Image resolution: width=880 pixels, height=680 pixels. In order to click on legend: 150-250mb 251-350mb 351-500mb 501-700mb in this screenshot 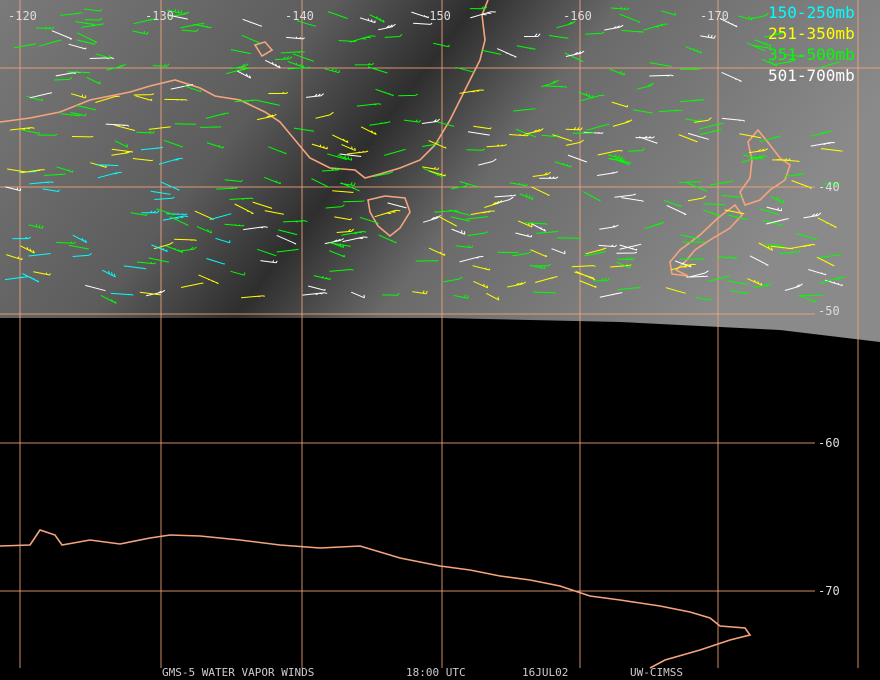, I will do `click(811, 44)`.